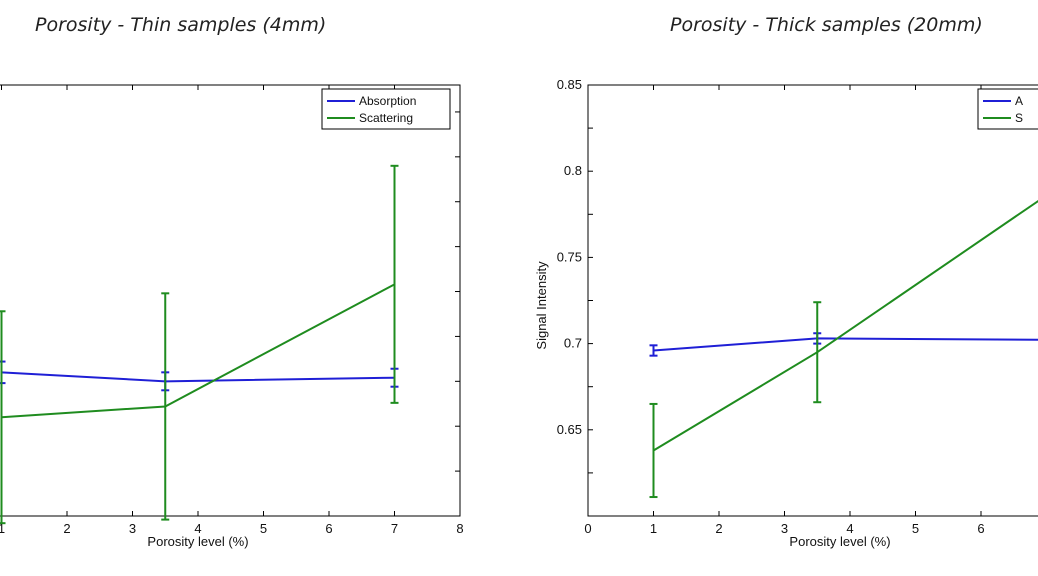 The image size is (1038, 576). I want to click on legend-label-scattering: S, so click(1019, 118).